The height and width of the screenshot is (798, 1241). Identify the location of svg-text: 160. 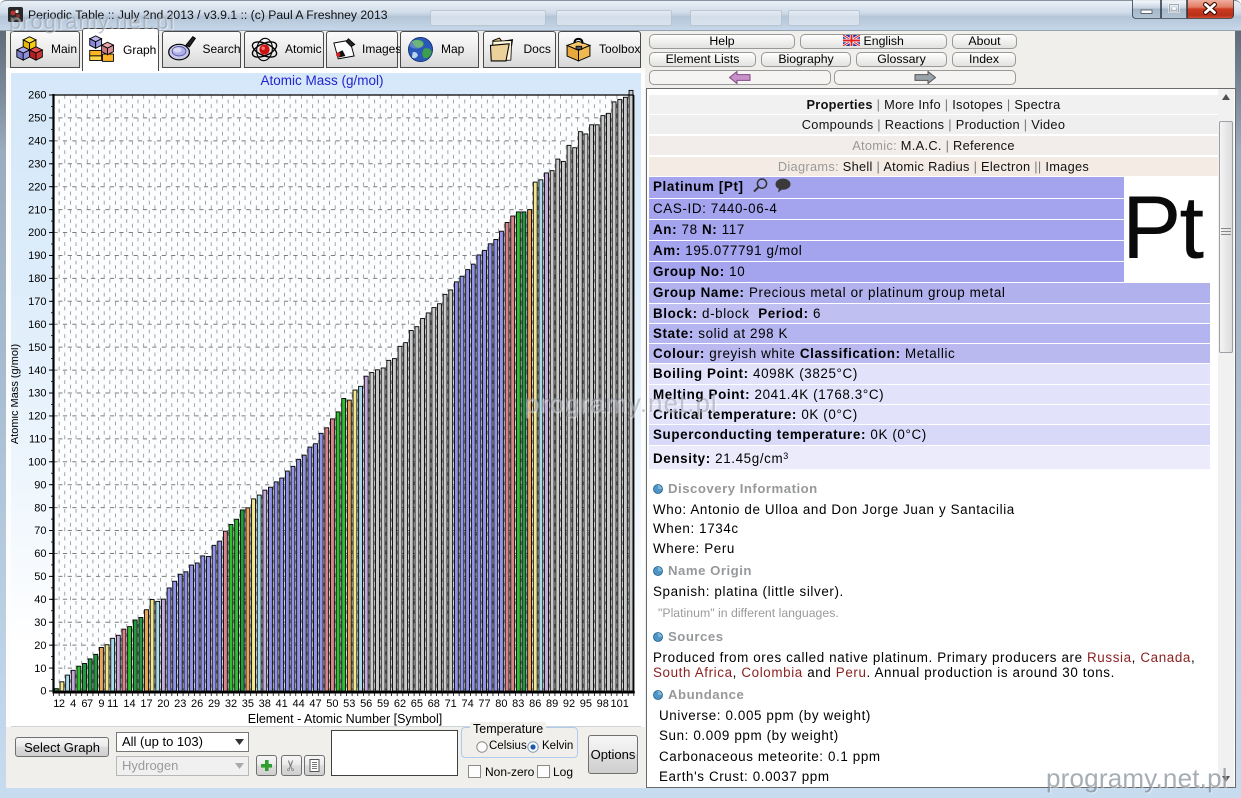
(37, 325).